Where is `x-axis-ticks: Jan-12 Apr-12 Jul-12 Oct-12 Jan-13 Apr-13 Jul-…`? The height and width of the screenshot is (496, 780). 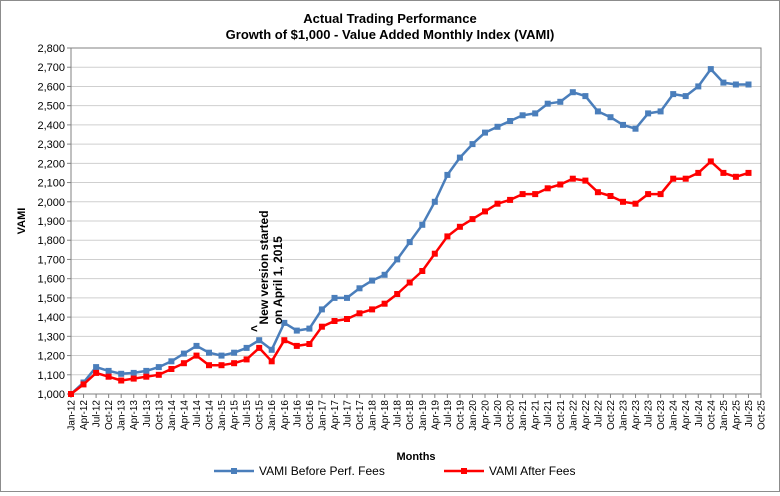
x-axis-ticks: Jan-12 Apr-12 Jul-12 Oct-12 Jan-13 Apr-13 Jul-… is located at coordinates (417, 412).